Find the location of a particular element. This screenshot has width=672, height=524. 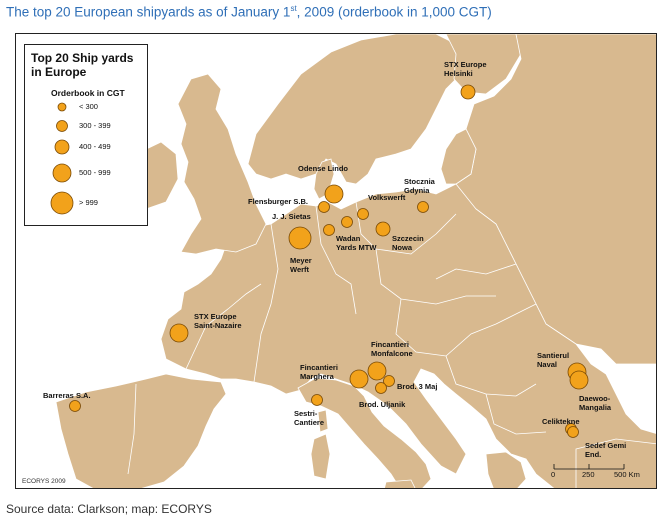

shipyard-label: Odense Lindo is located at coordinates (323, 168).